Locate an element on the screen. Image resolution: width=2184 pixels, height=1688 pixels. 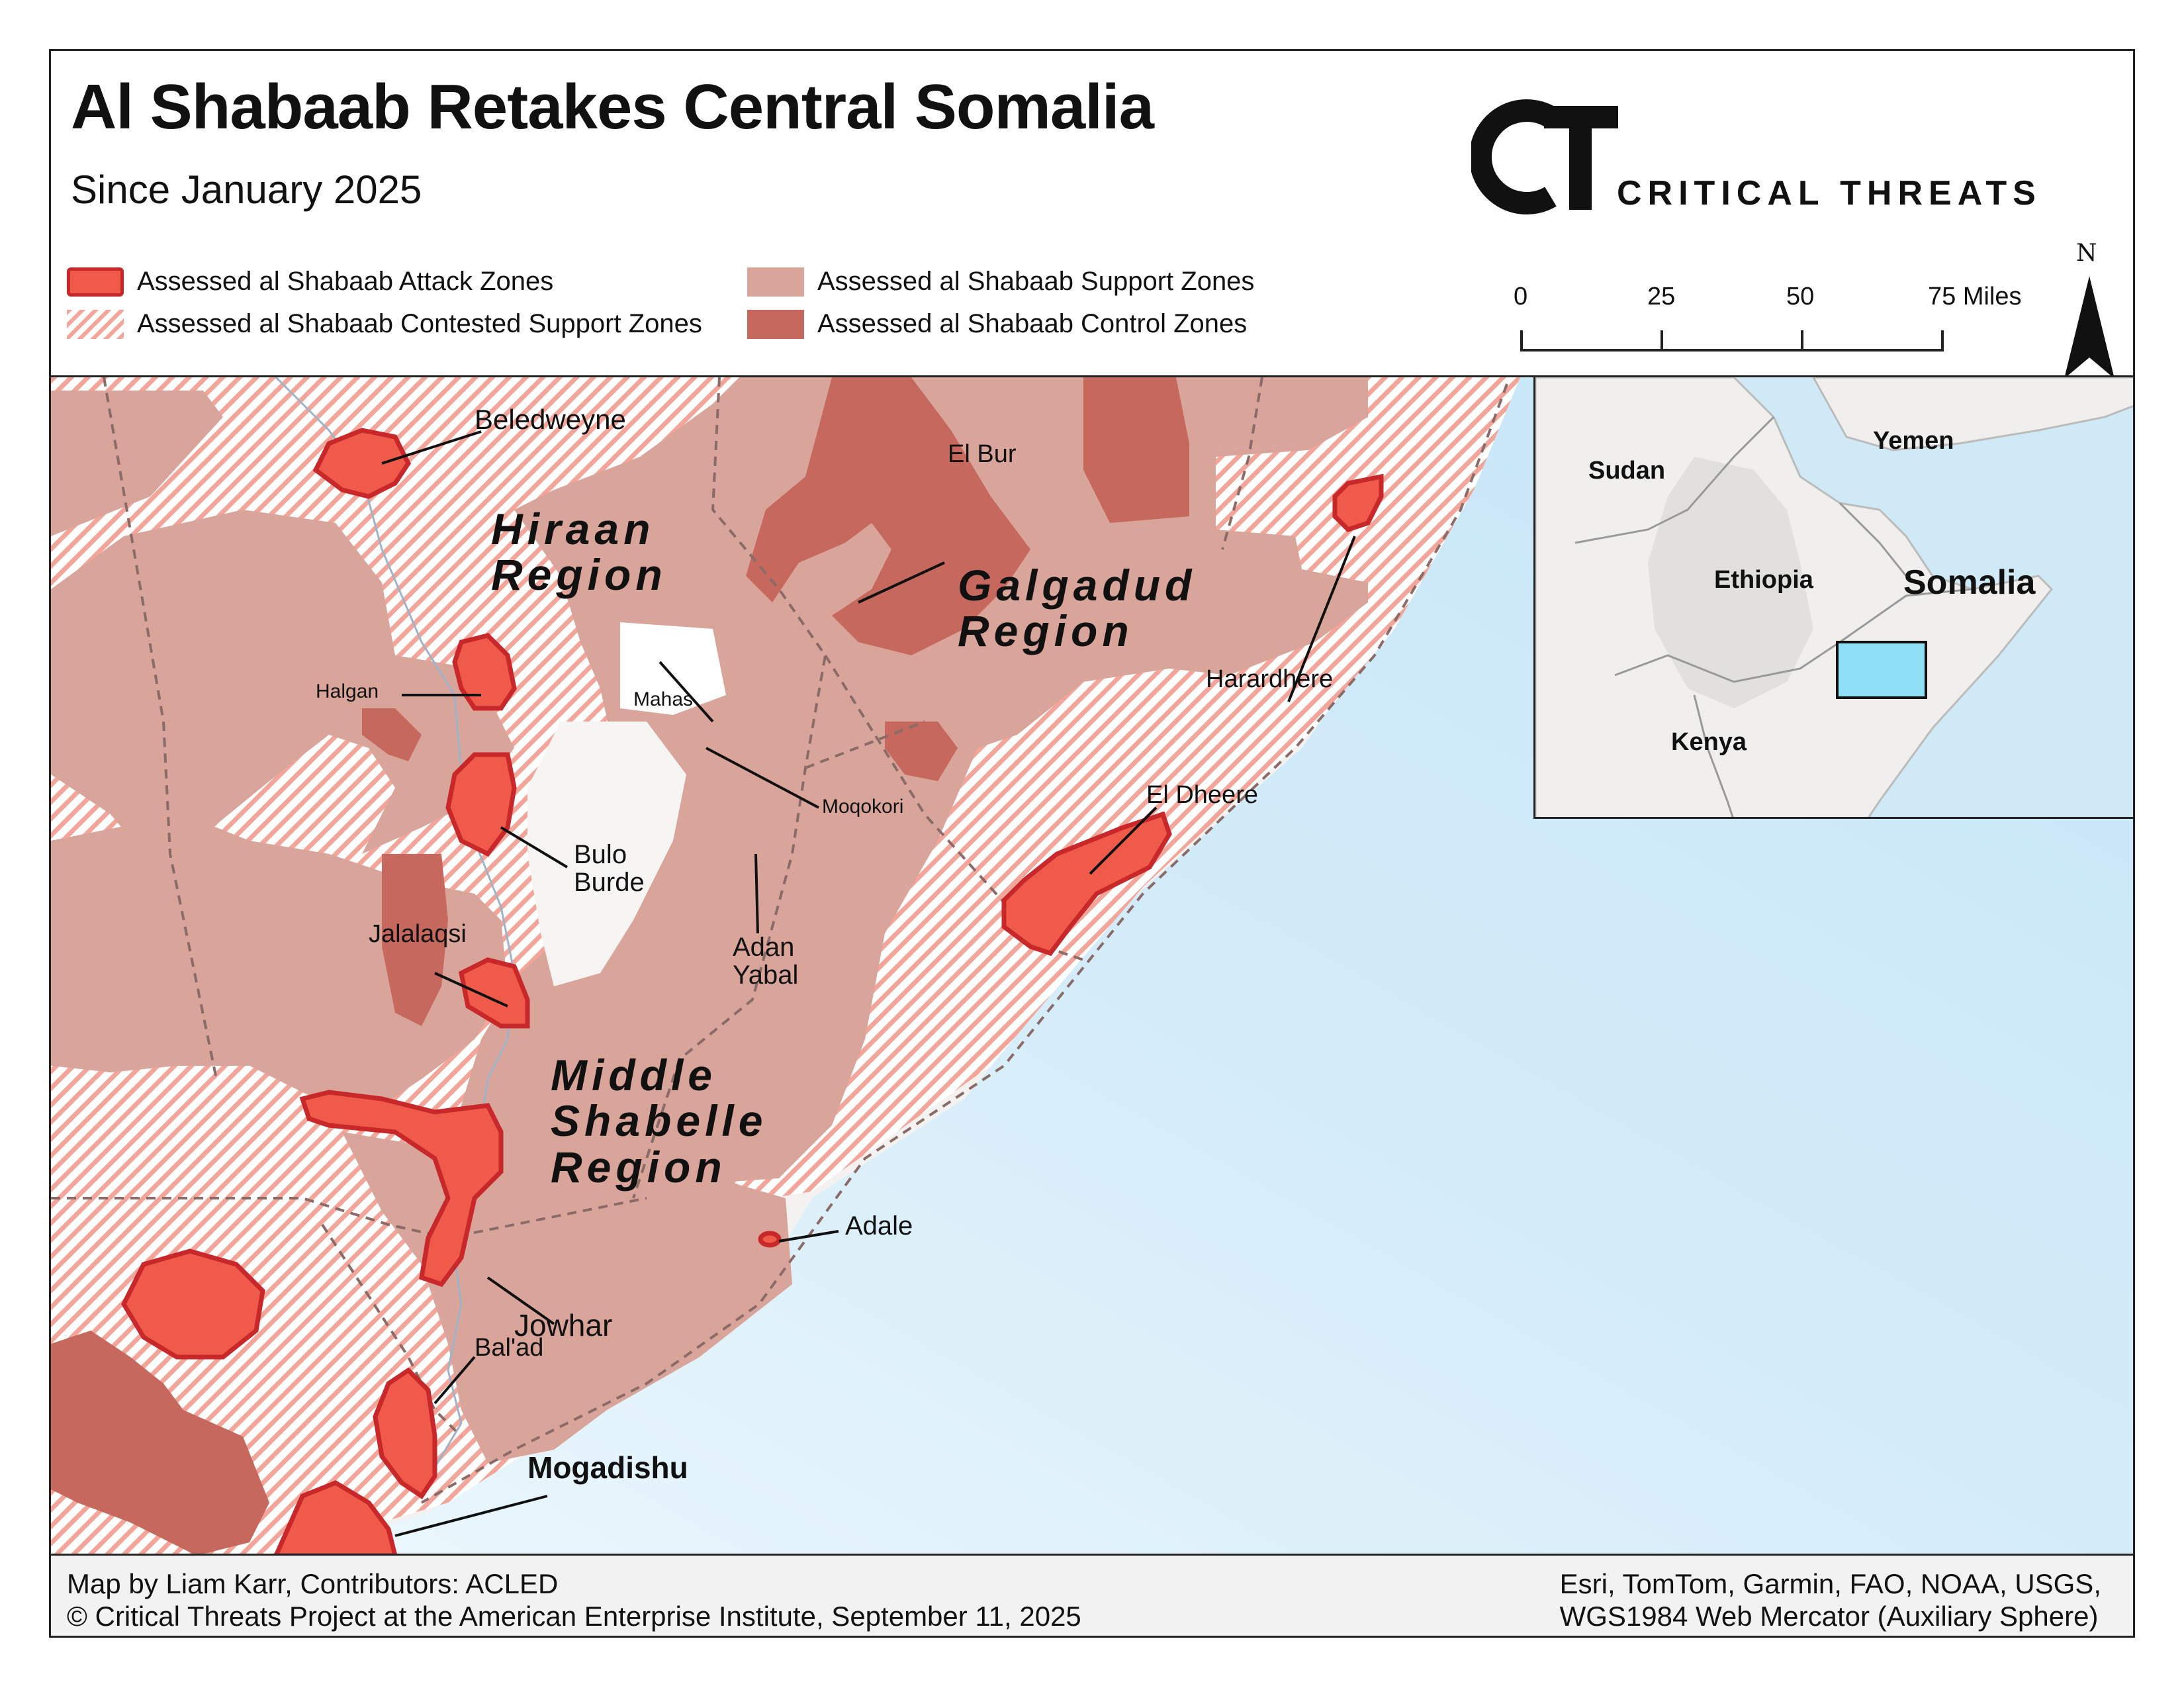
attack-zone-west is located at coordinates (193, 1304).